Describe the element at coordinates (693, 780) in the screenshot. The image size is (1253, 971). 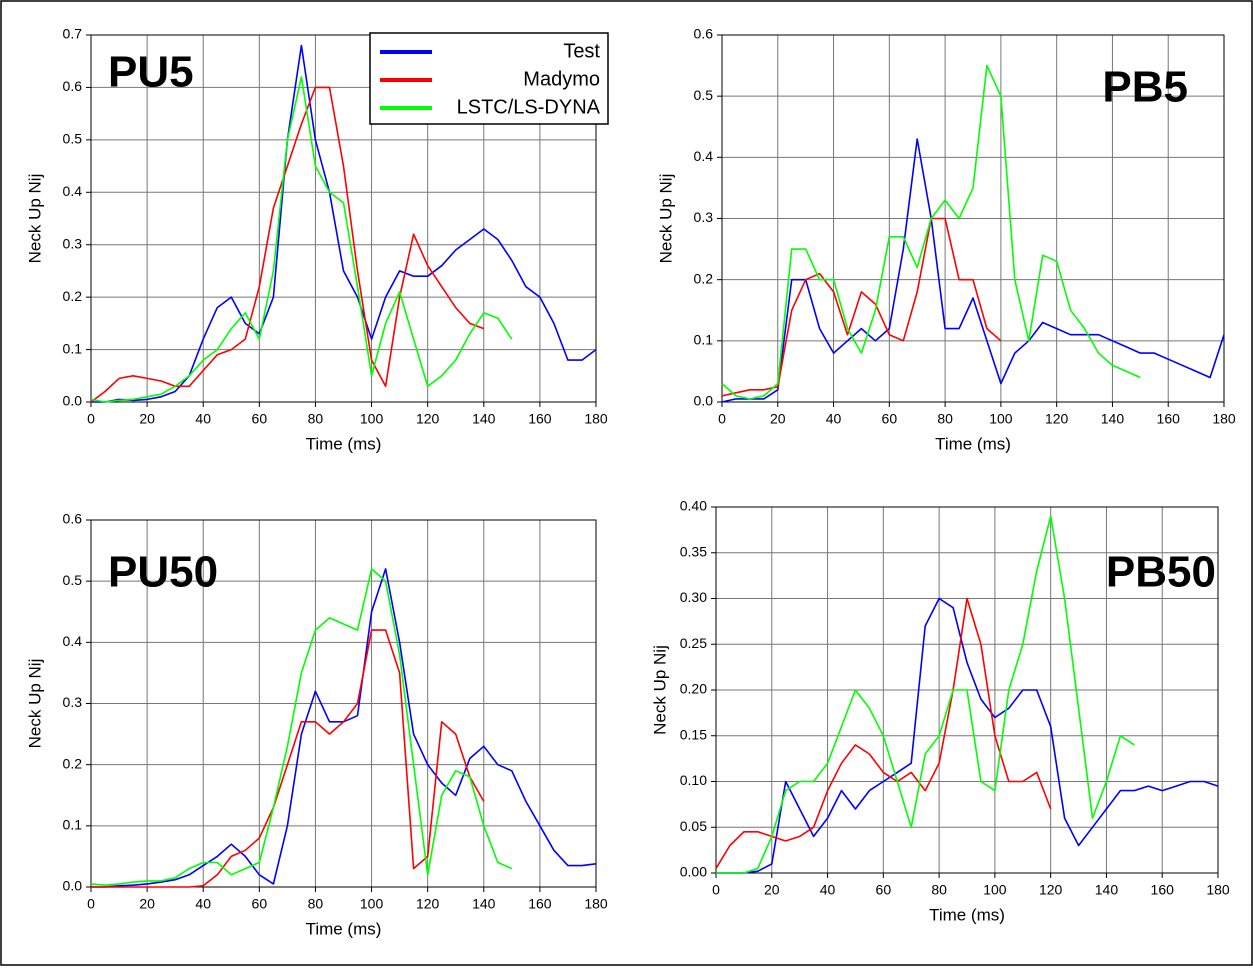
I see `y-tick-label: 0.10` at that location.